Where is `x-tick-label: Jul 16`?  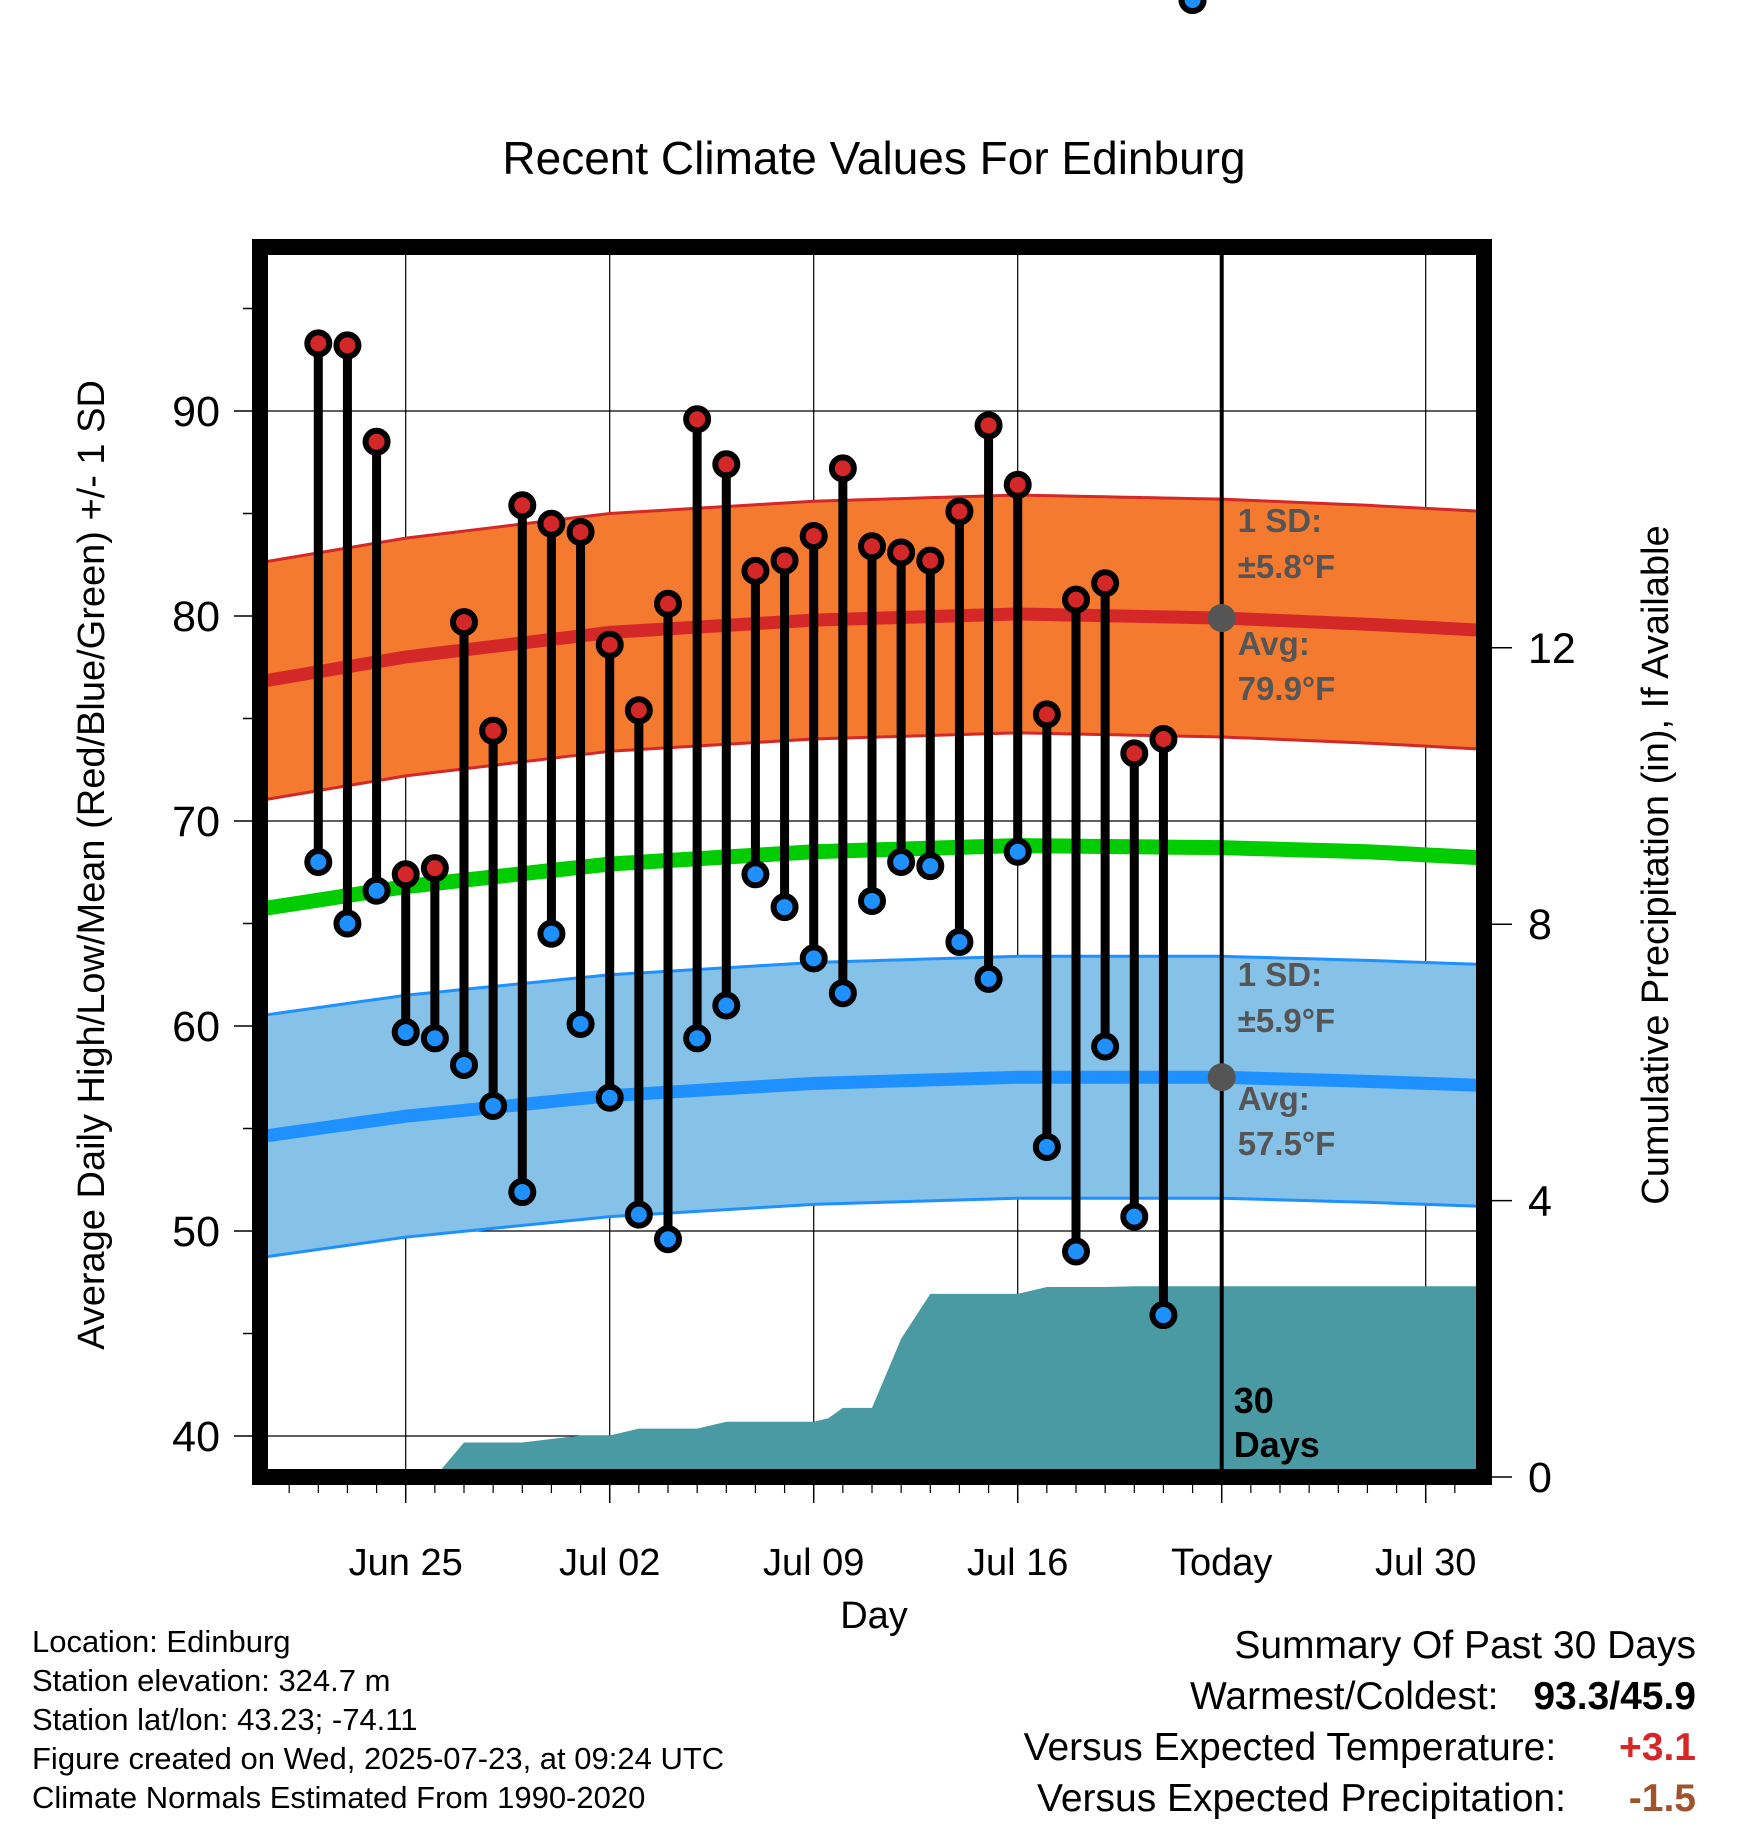 x-tick-label: Jul 16 is located at coordinates (1017, 1563).